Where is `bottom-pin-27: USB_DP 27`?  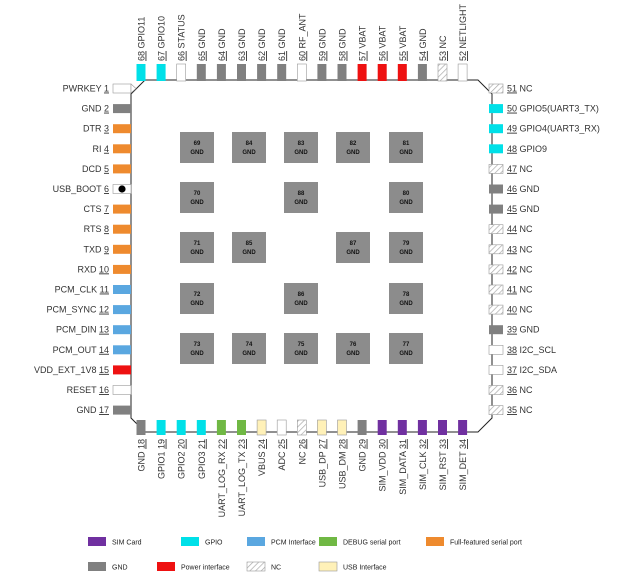 bottom-pin-27: USB_DP 27 is located at coordinates (322, 453).